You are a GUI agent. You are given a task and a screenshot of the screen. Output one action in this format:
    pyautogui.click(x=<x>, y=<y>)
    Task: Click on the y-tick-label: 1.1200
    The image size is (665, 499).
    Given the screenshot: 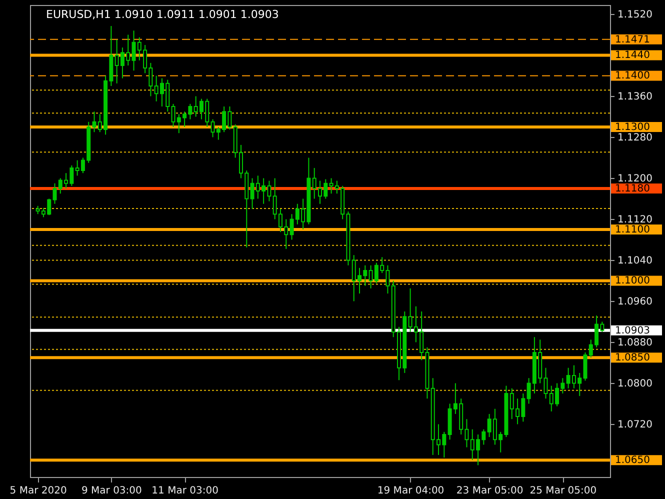 What is the action you would take?
    pyautogui.click(x=635, y=179)
    